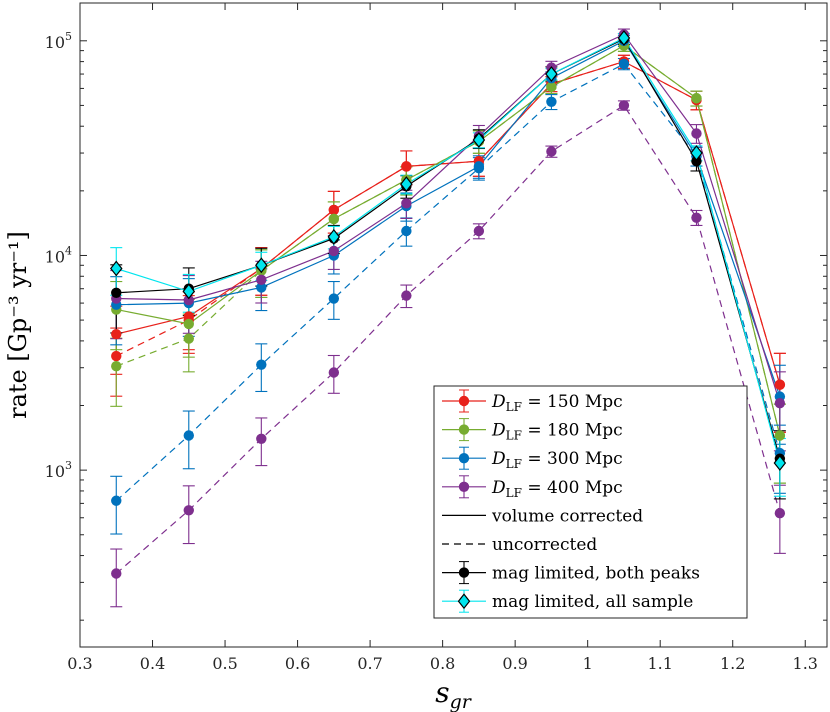 The height and width of the screenshot is (712, 830). Describe the element at coordinates (442, 663) in the screenshot. I see `x-tick-label: 0.8` at that location.